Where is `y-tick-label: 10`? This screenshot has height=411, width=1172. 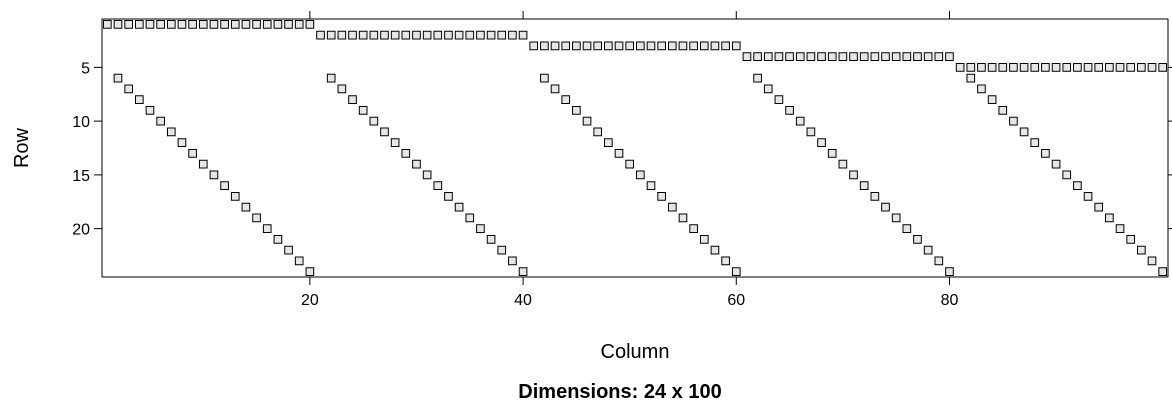
y-tick-label: 10 is located at coordinates (81, 122).